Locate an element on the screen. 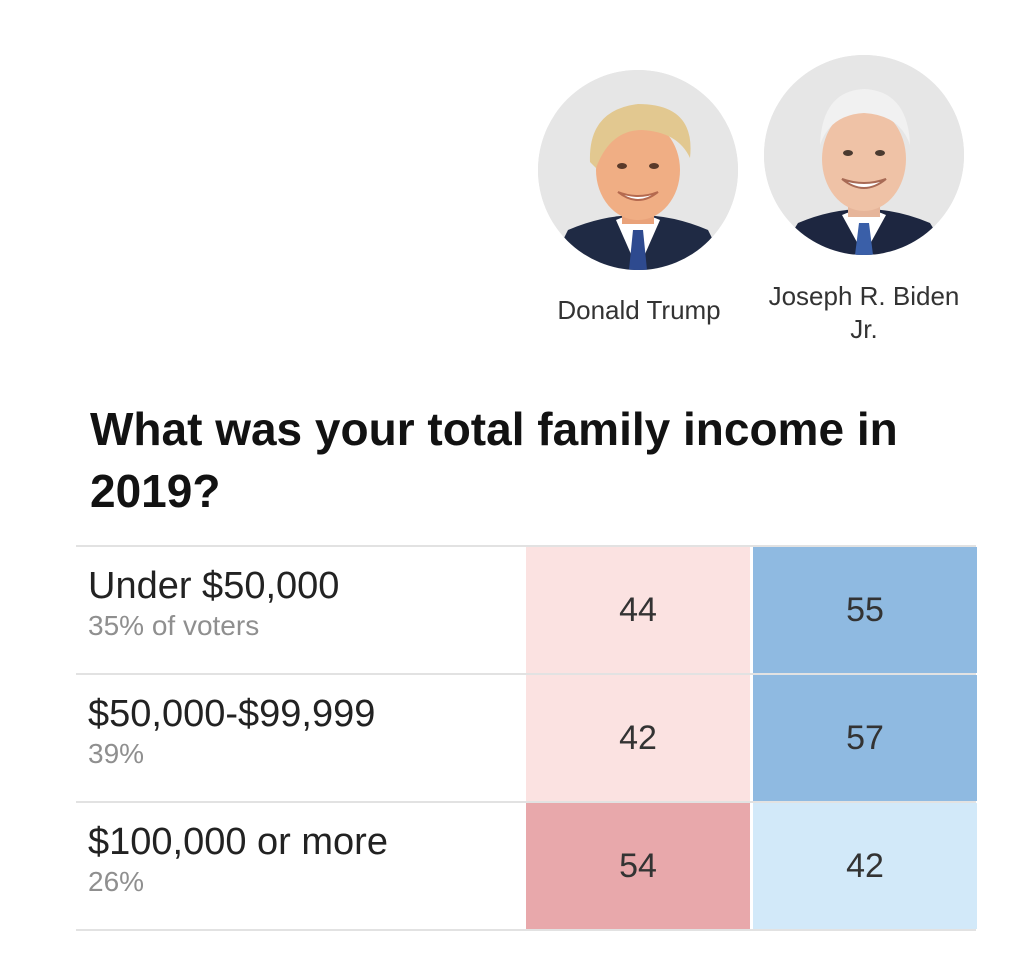 This screenshot has height=970, width=1024. row-label: Under $50,000 35% of voters is located at coordinates (303, 603).